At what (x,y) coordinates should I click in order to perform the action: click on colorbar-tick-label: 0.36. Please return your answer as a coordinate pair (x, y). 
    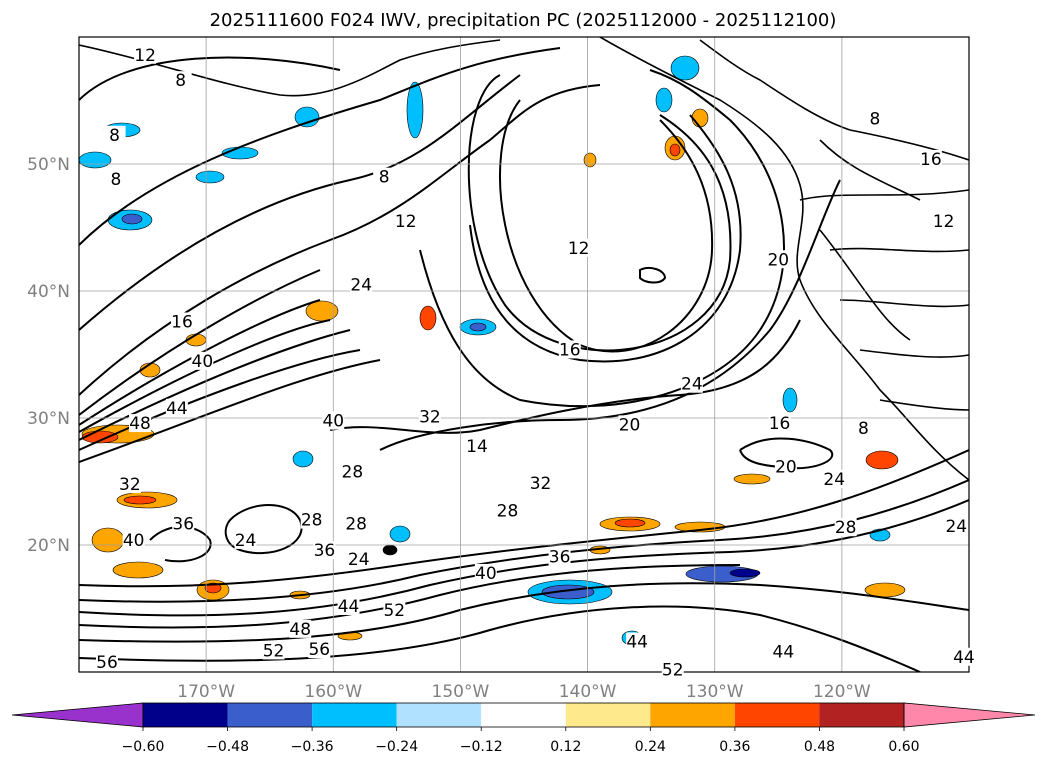
    Looking at the image, I should click on (734, 747).